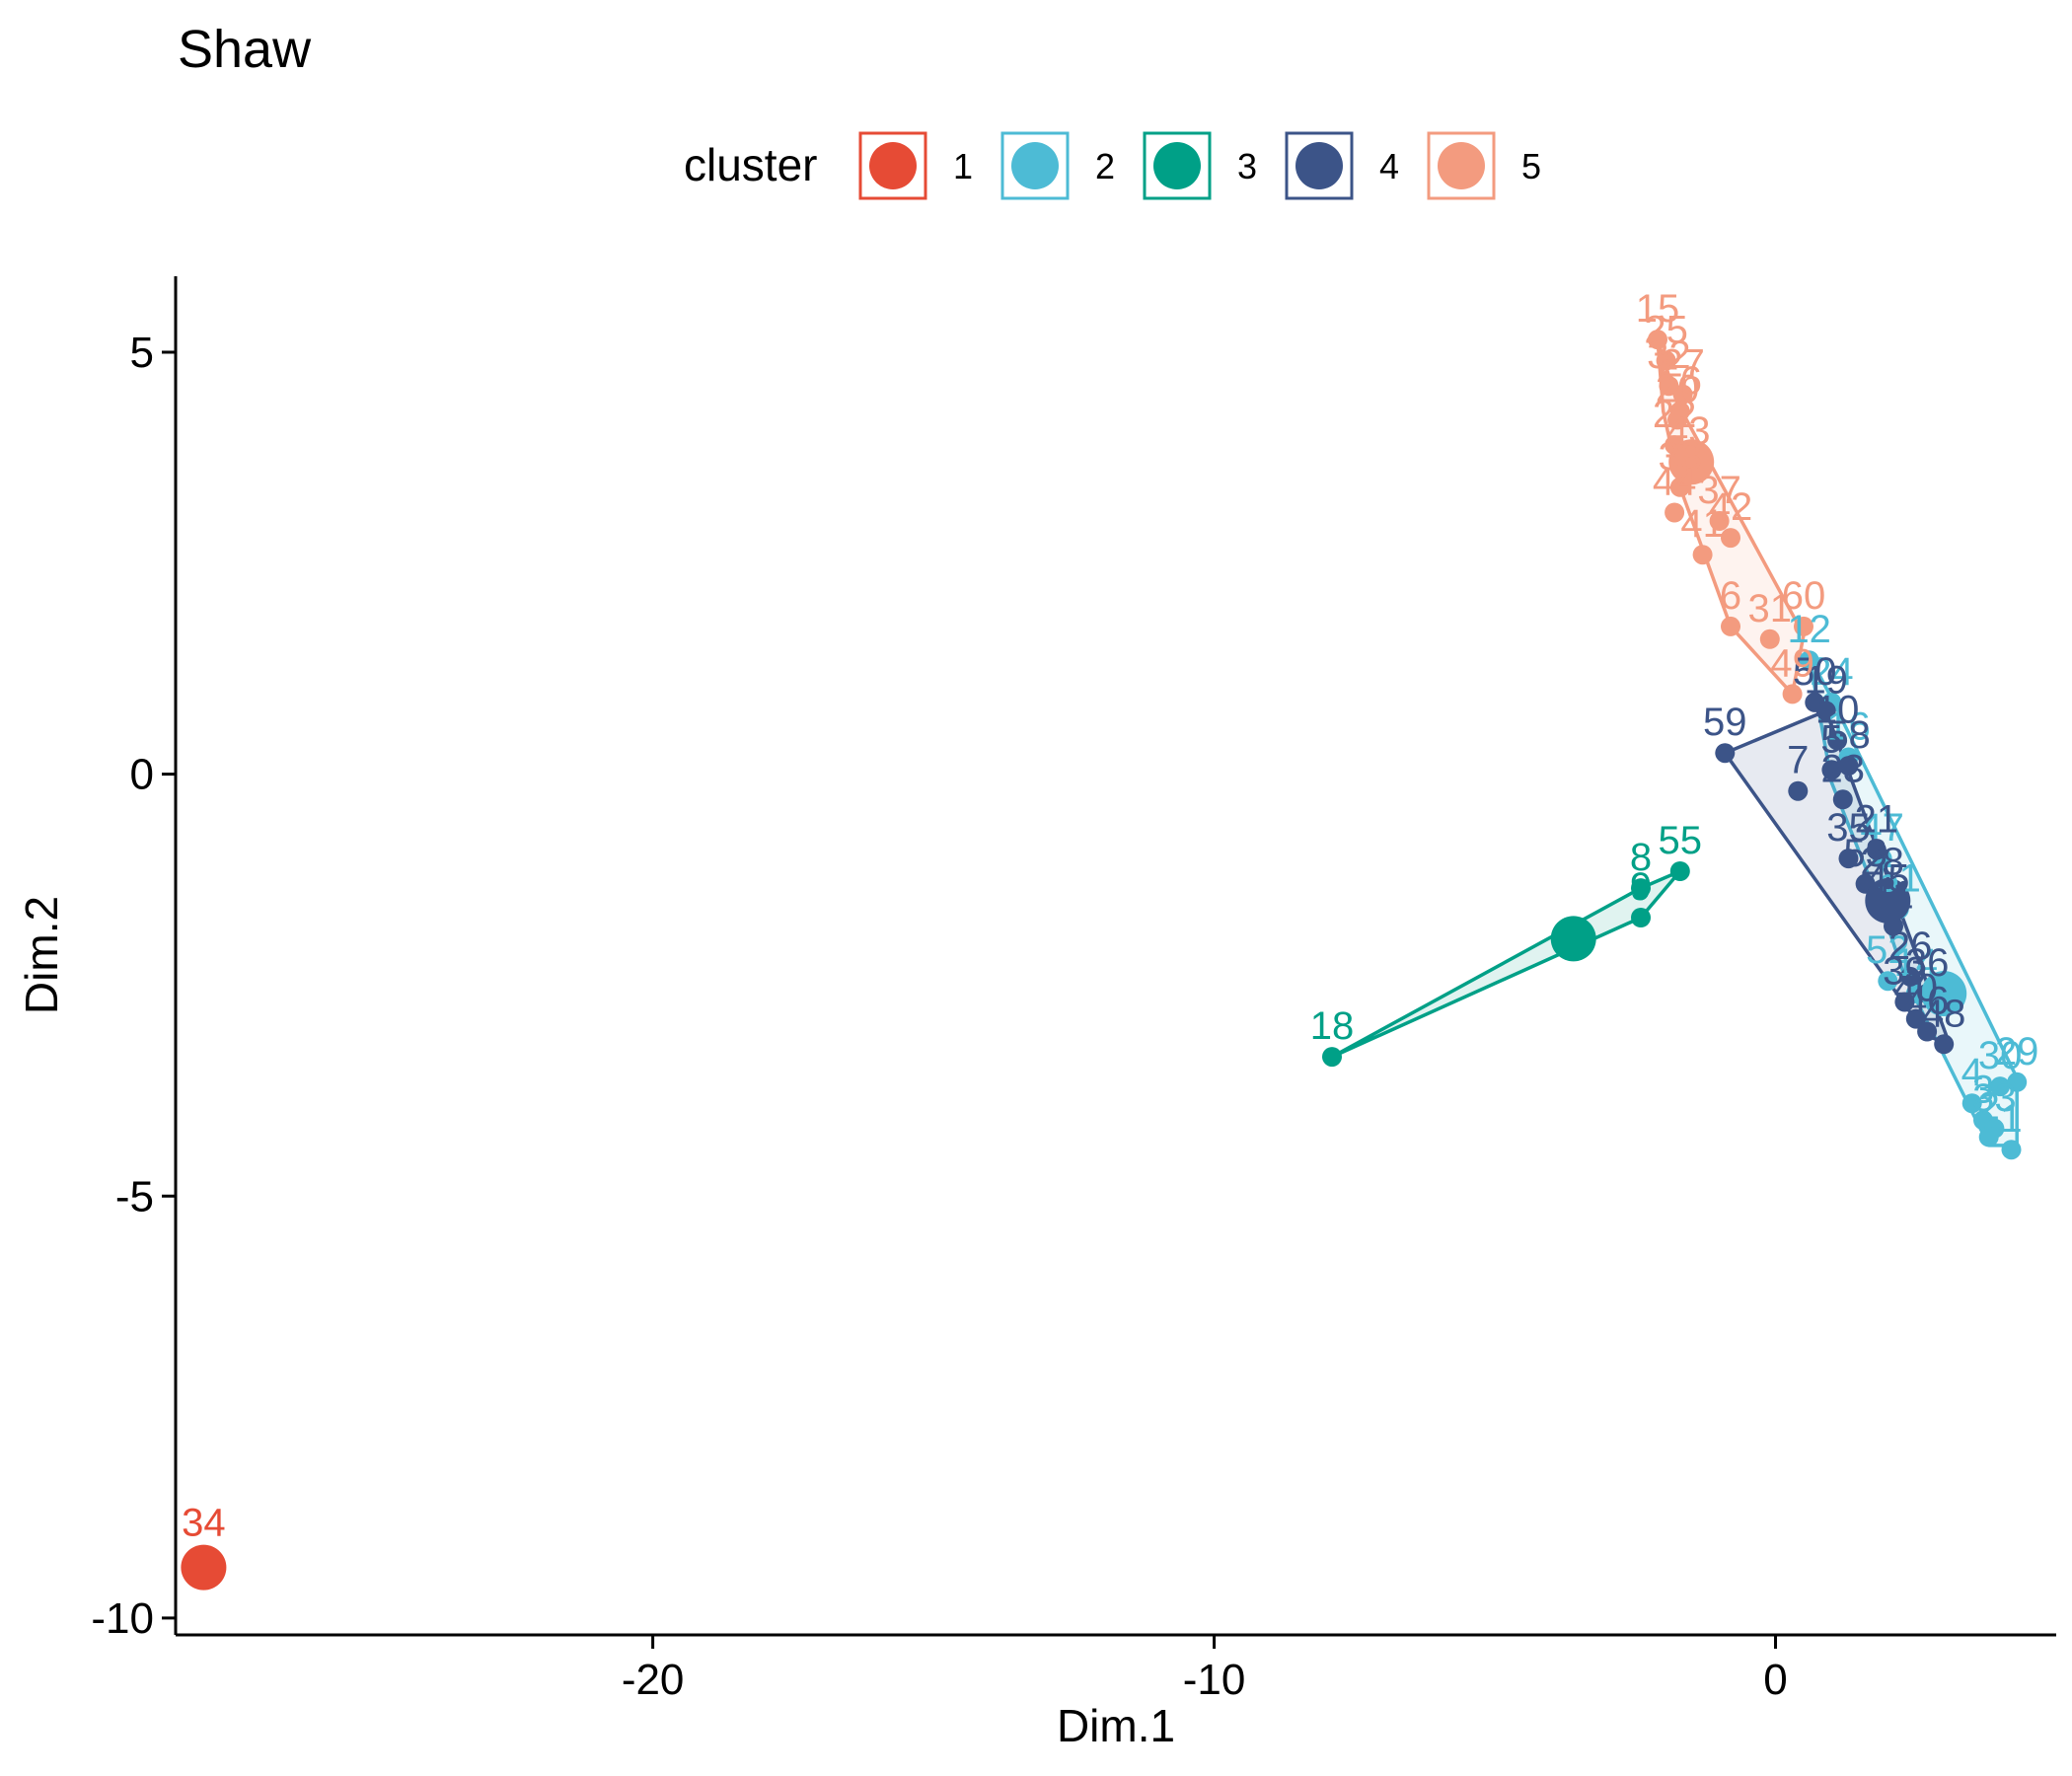 This screenshot has width=2072, height=1776. Describe the element at coordinates (245, 50) in the screenshot. I see `chart-title: Shaw` at that location.